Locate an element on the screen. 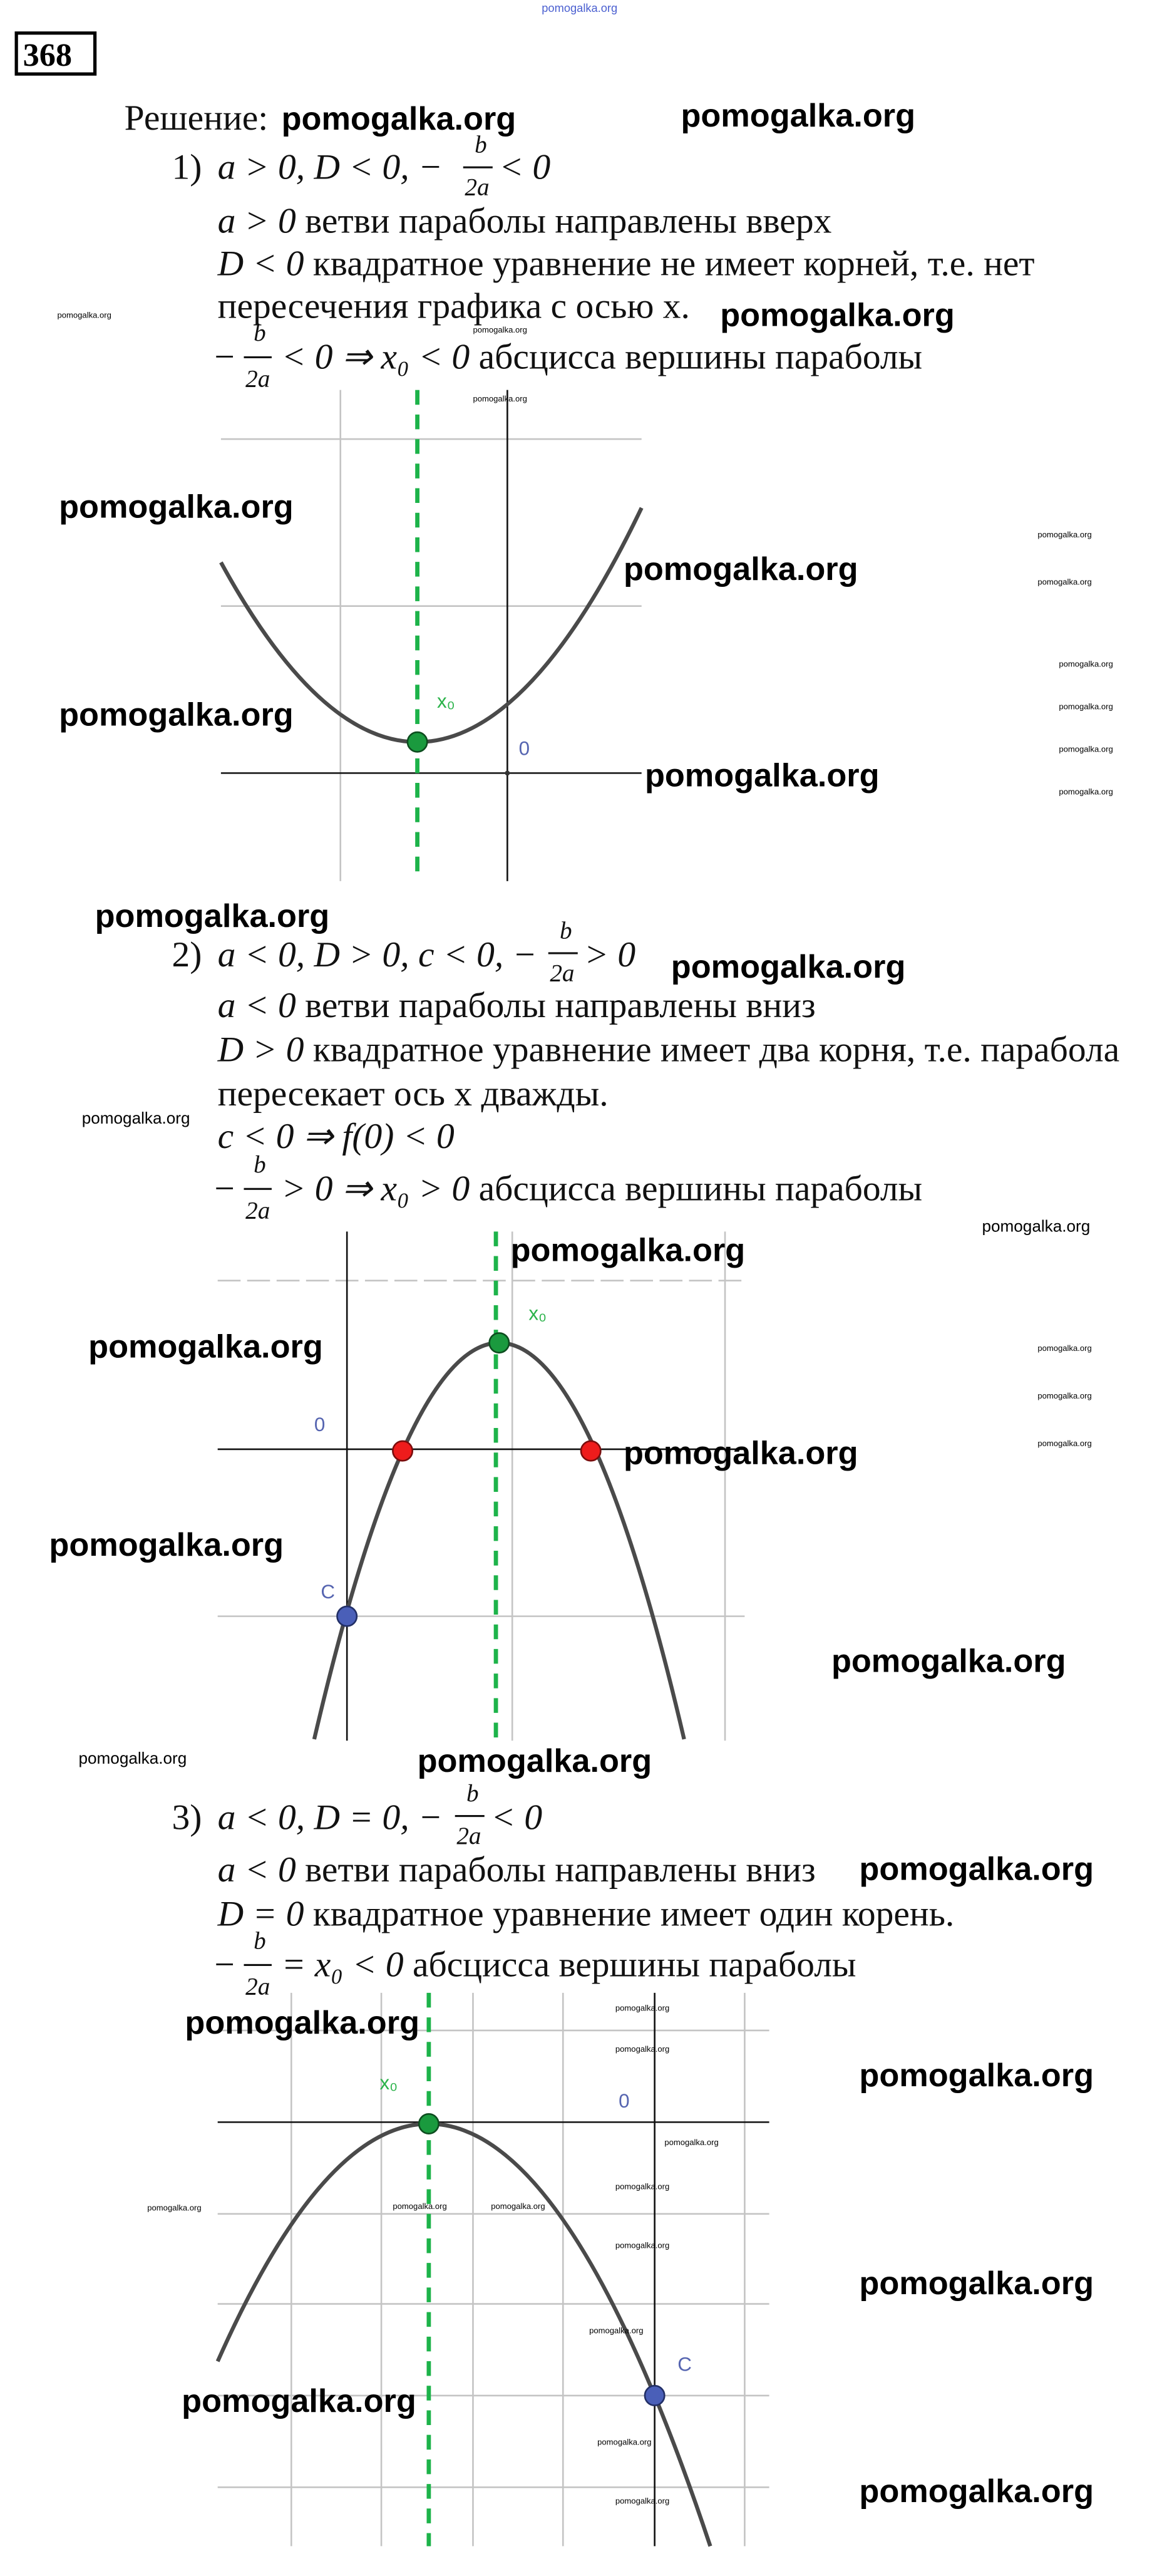 The height and width of the screenshot is (2576, 1162). graph-1: x₀ 0 is located at coordinates (431, 635).